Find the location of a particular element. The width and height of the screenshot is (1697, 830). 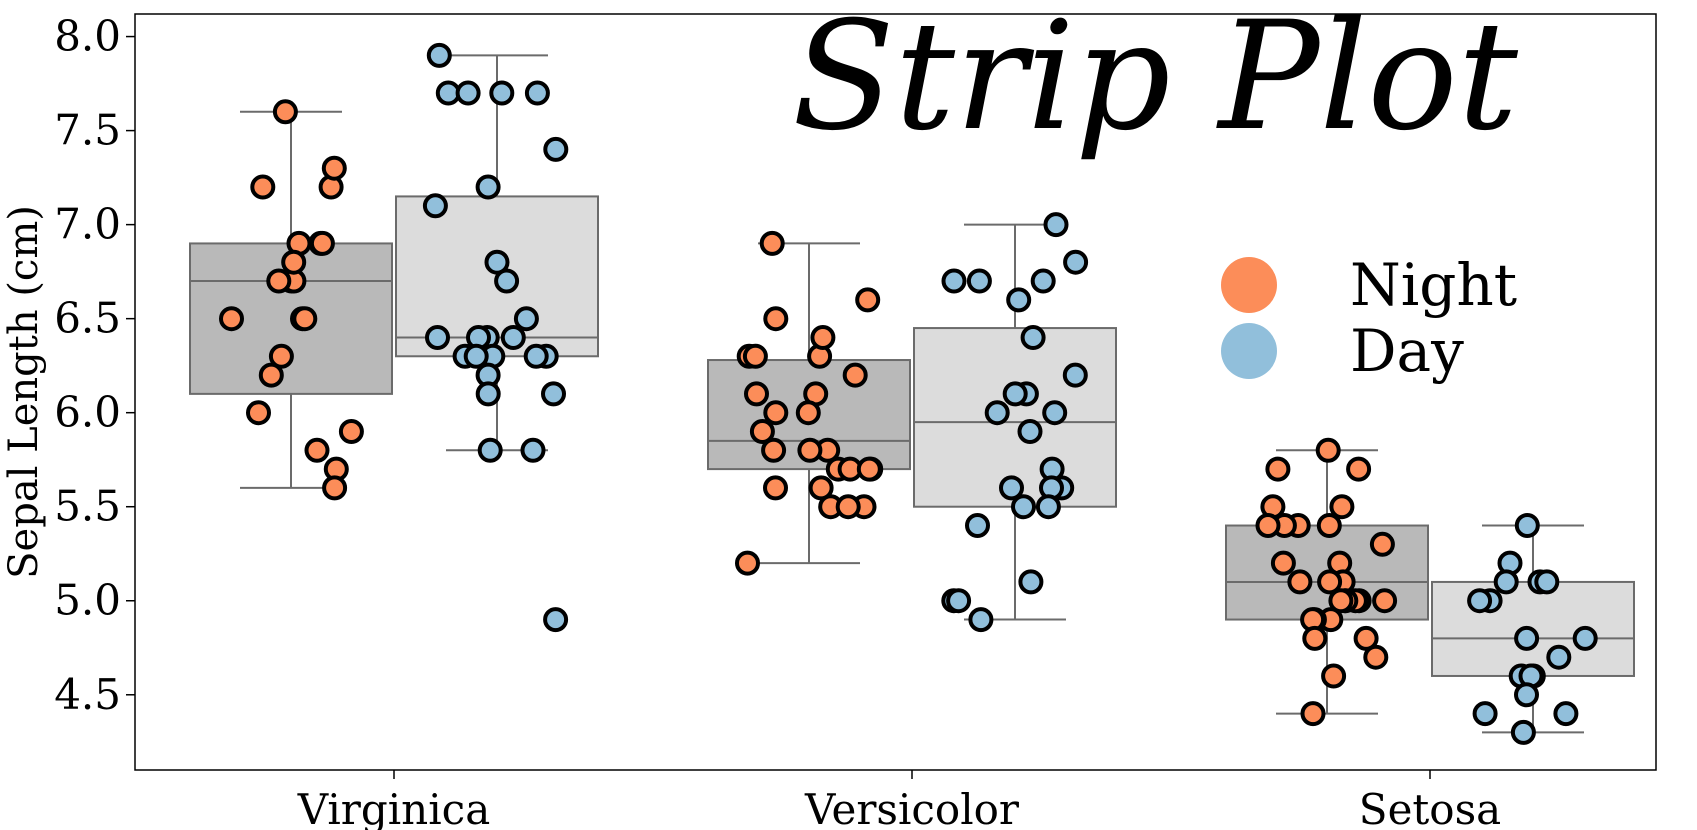

legend-label: Night is located at coordinates (1433, 285).